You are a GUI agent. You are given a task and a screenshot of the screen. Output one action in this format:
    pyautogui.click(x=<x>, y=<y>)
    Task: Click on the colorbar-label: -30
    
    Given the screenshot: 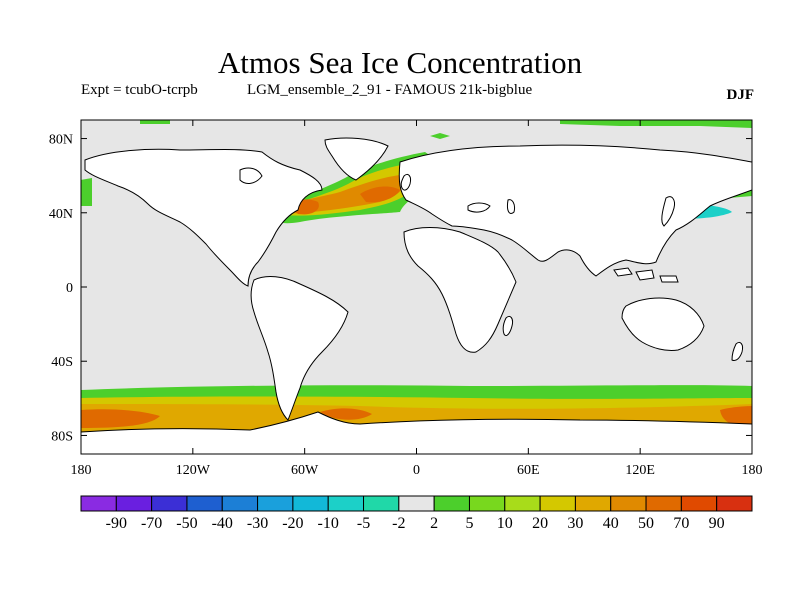 What is the action you would take?
    pyautogui.click(x=257, y=523)
    